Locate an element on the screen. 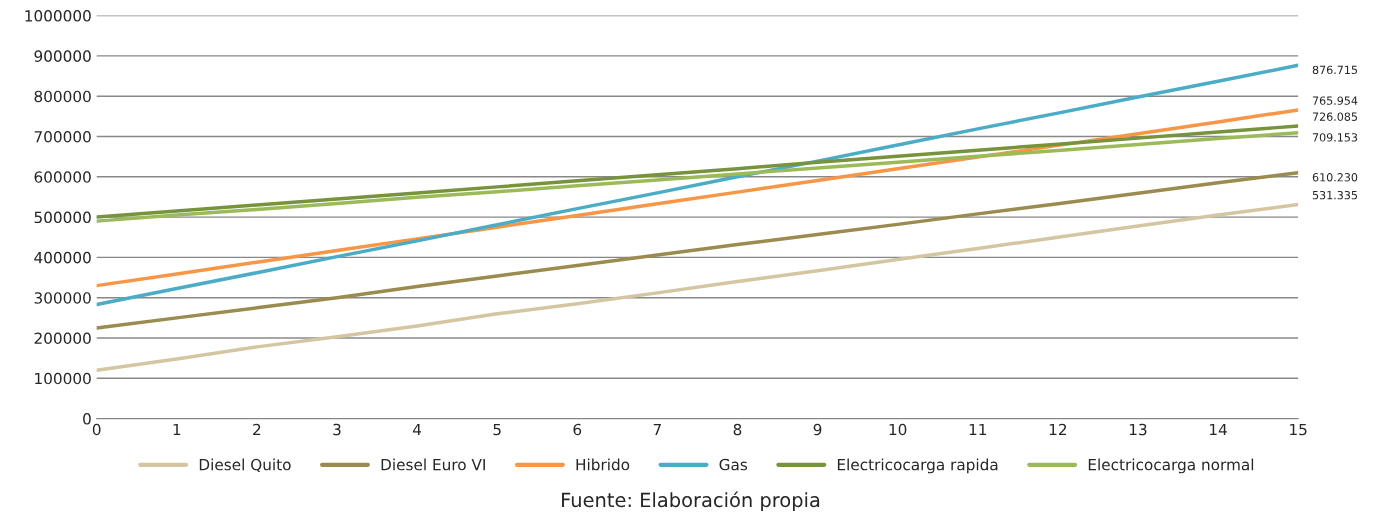 The image size is (1381, 520). legend-label: Hibrido is located at coordinates (603, 464).